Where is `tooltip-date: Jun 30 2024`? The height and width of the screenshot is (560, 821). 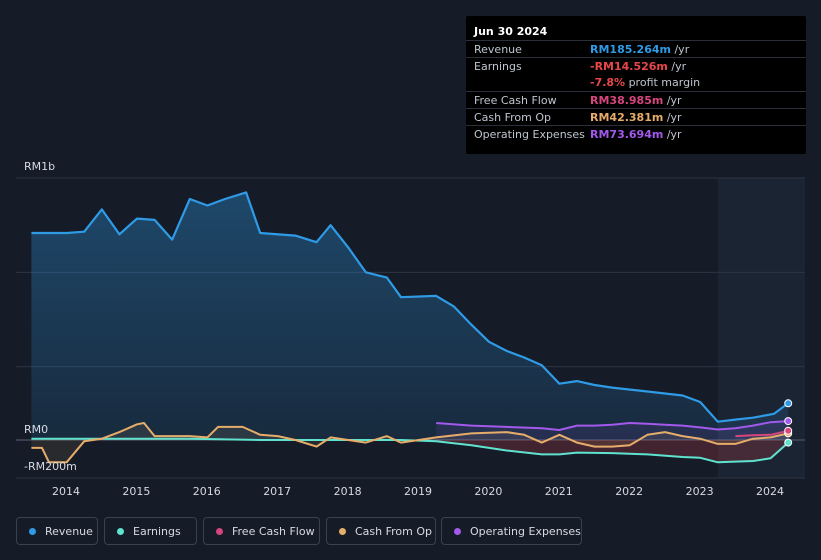
tooltip-date: Jun 30 2024 is located at coordinates (511, 31).